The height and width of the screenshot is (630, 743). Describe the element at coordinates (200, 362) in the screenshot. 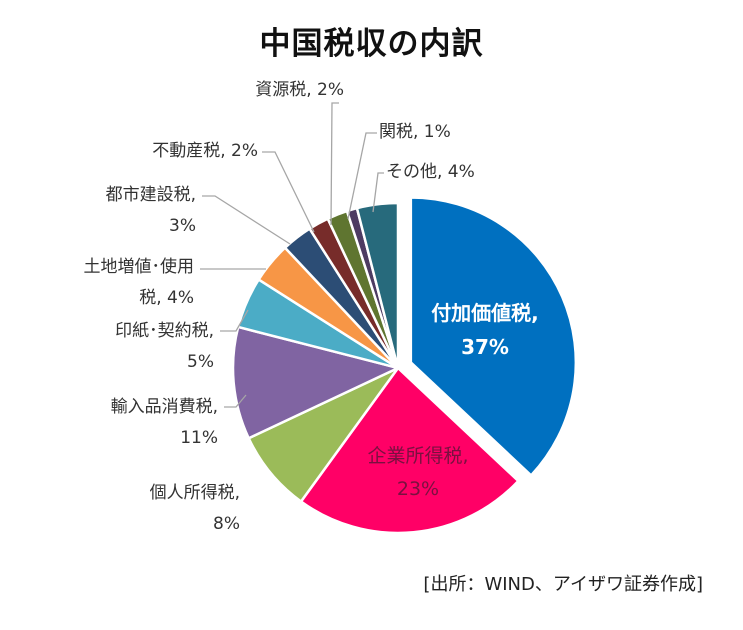

I see `slice-label-value: 5%` at that location.